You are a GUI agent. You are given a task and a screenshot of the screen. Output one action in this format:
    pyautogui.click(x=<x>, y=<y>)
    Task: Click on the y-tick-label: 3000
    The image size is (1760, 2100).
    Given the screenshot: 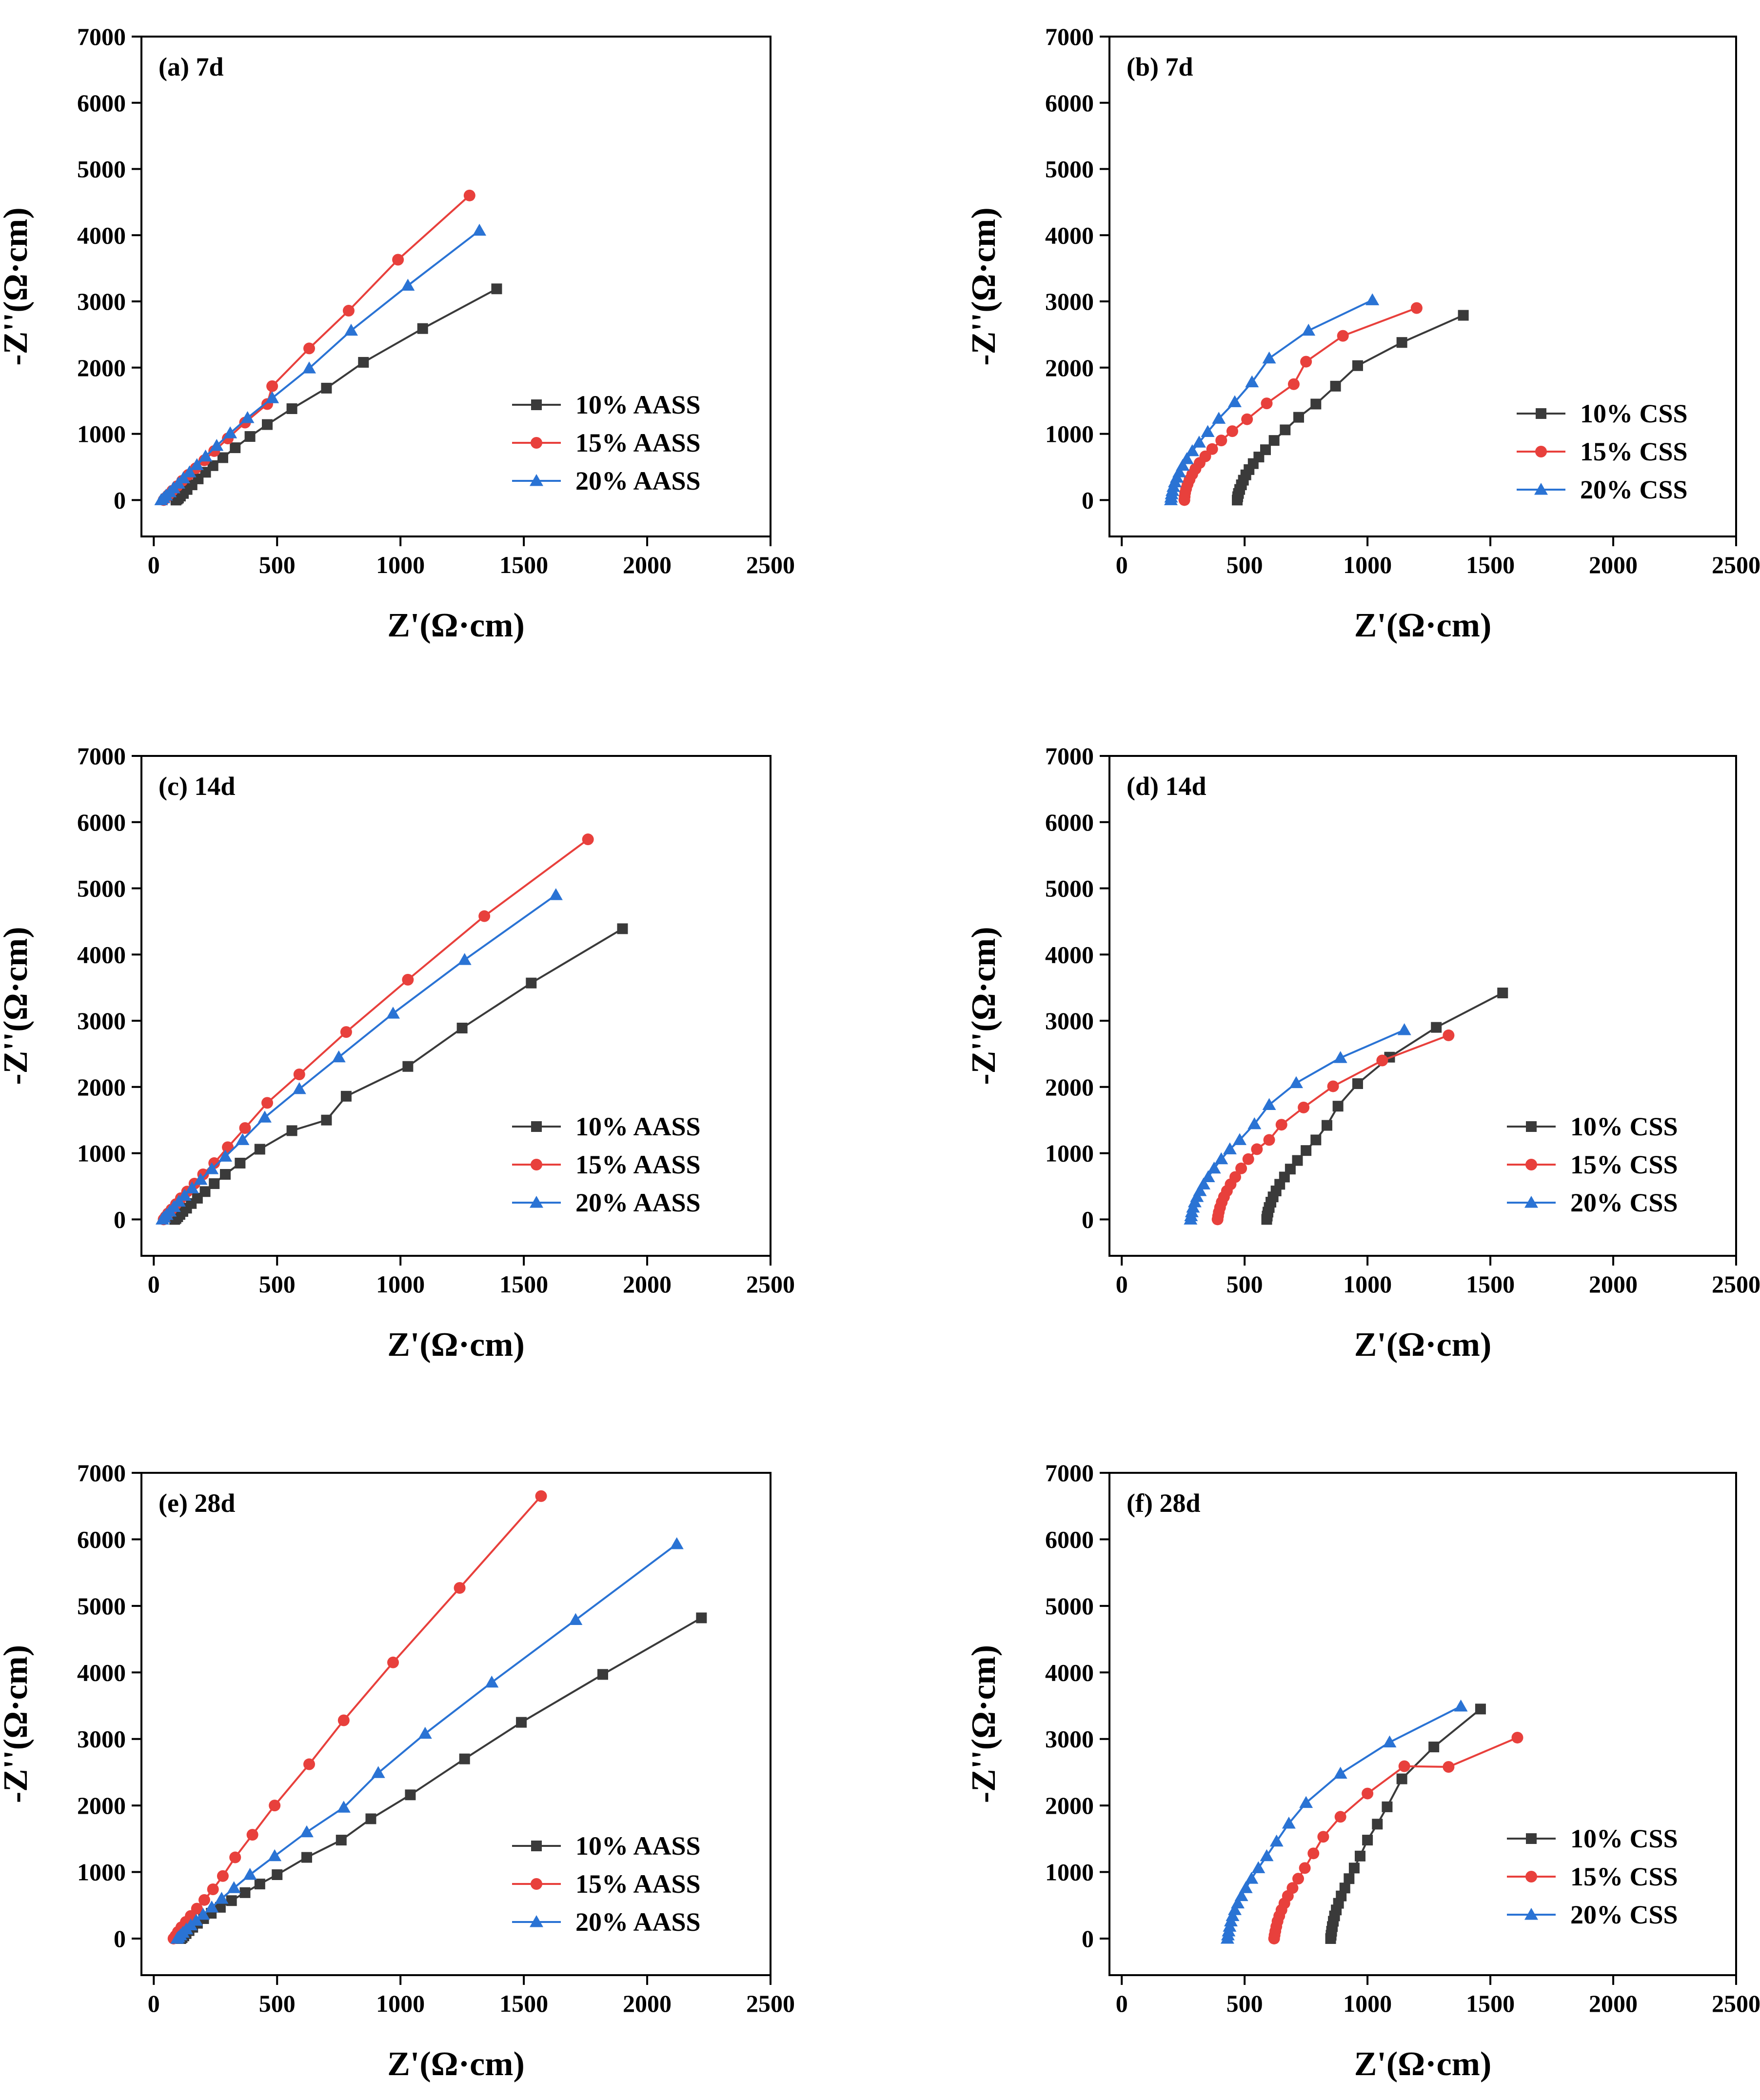 What is the action you would take?
    pyautogui.click(x=1070, y=1021)
    